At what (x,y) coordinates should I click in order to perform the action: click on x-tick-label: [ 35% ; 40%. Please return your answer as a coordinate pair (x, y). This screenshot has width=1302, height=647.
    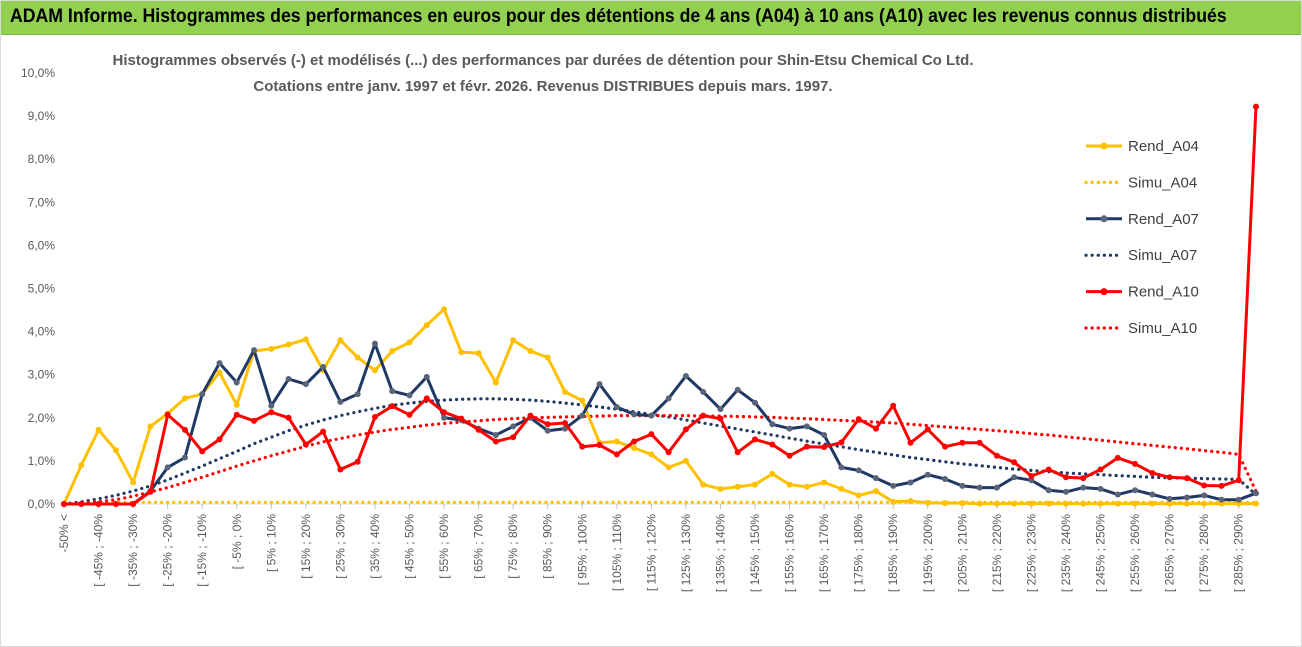
    Looking at the image, I should click on (375, 546).